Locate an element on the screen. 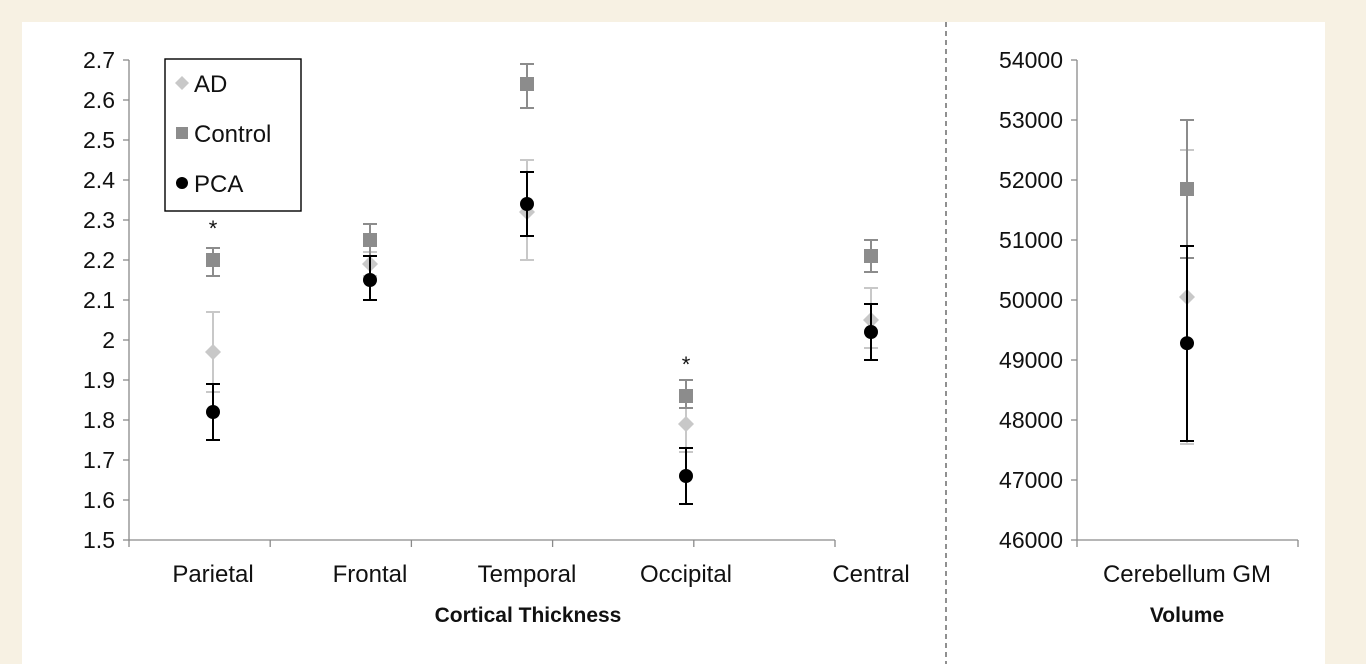  y-tick-label: 46000 is located at coordinates (1031, 540).